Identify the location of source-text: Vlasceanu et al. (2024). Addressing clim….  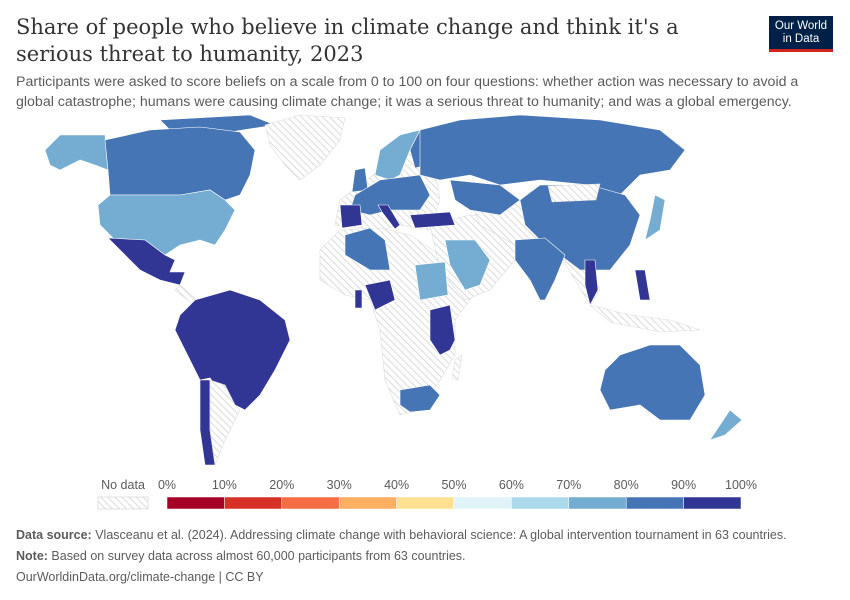
(439, 535).